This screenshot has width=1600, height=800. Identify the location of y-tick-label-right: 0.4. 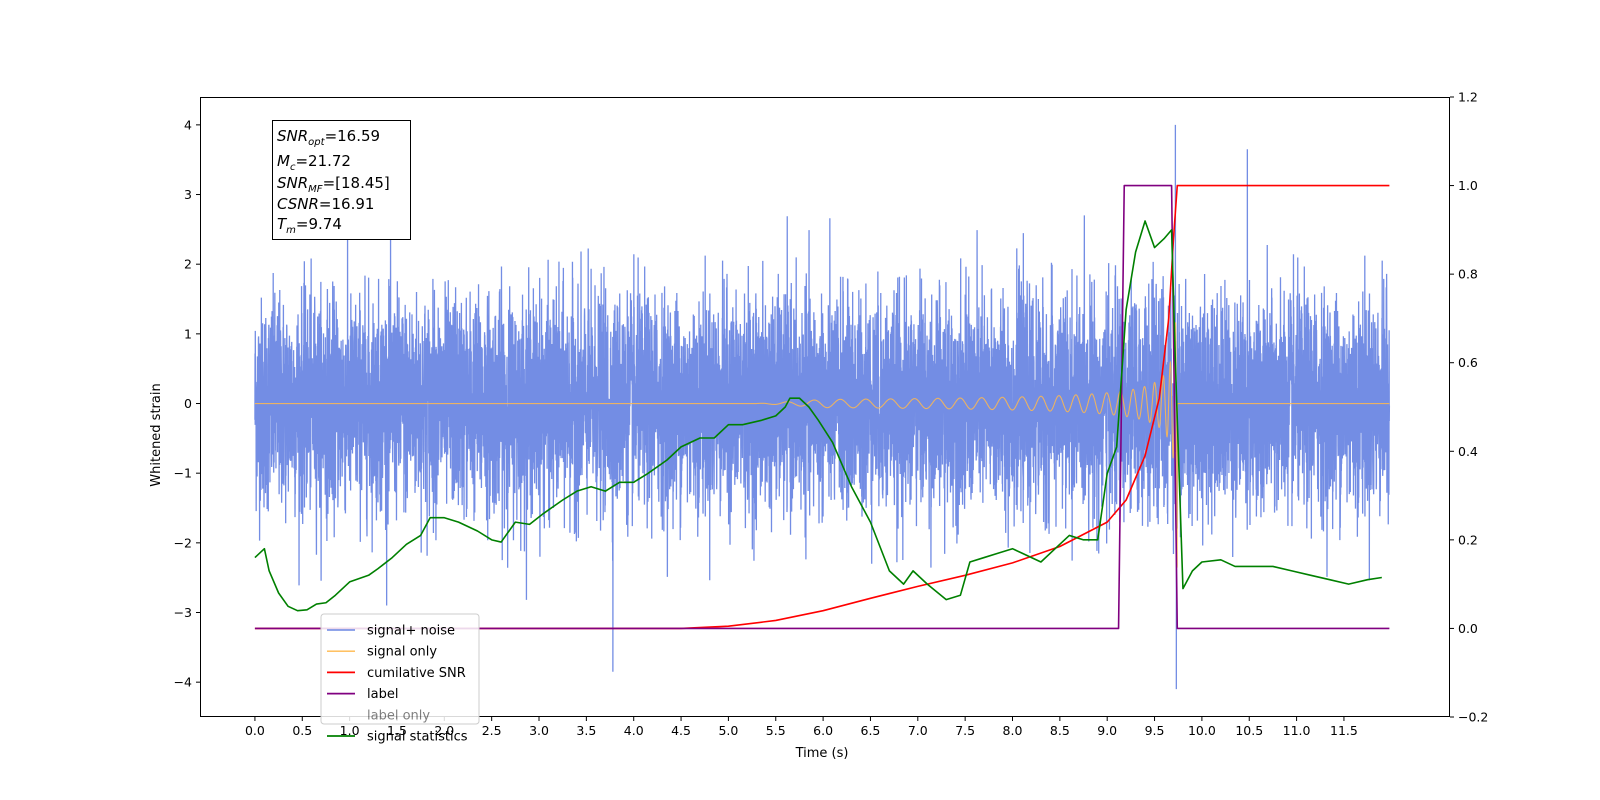
(1468, 451).